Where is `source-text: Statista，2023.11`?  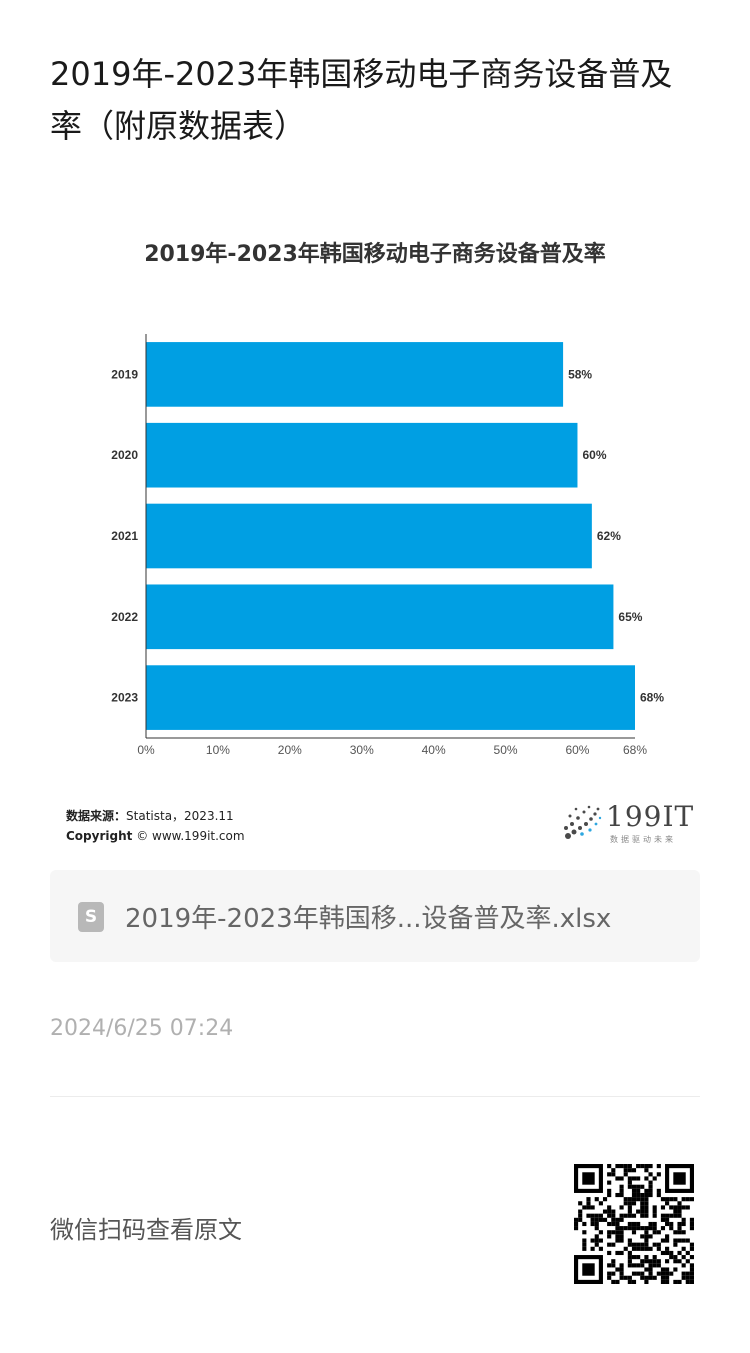 source-text: Statista，2023.11 is located at coordinates (180, 816).